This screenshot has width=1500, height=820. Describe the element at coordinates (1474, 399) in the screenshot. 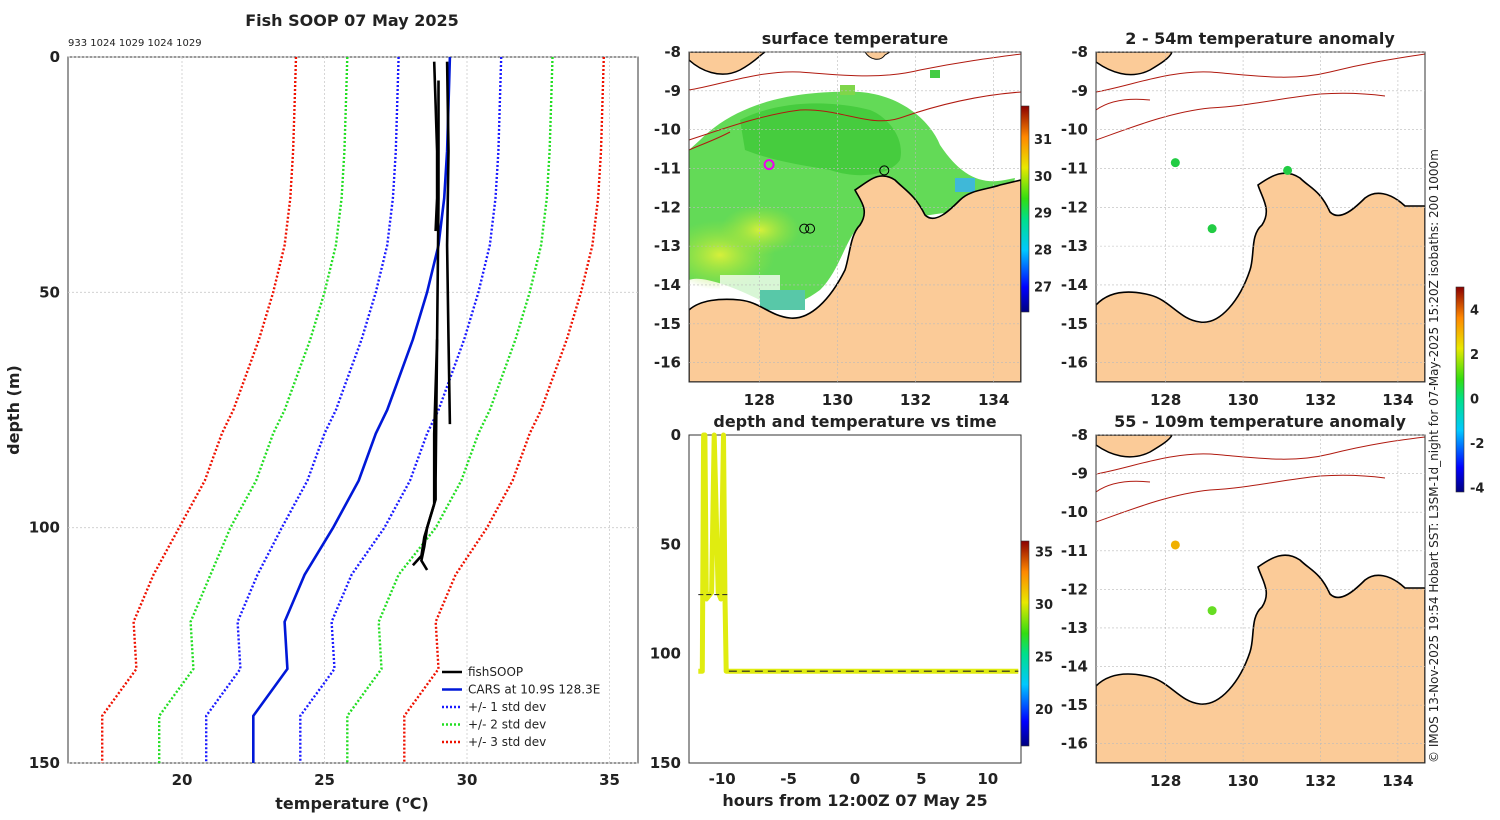

I see `anomaly-colorbar-label: 0` at that location.